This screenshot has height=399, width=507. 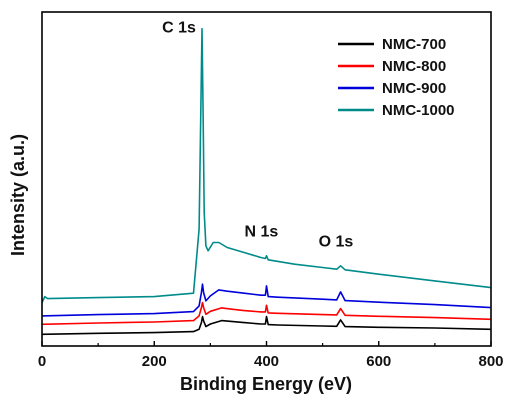 I want to click on x-axis-ticks: 0 200 400 600 800, so click(x=271, y=355).